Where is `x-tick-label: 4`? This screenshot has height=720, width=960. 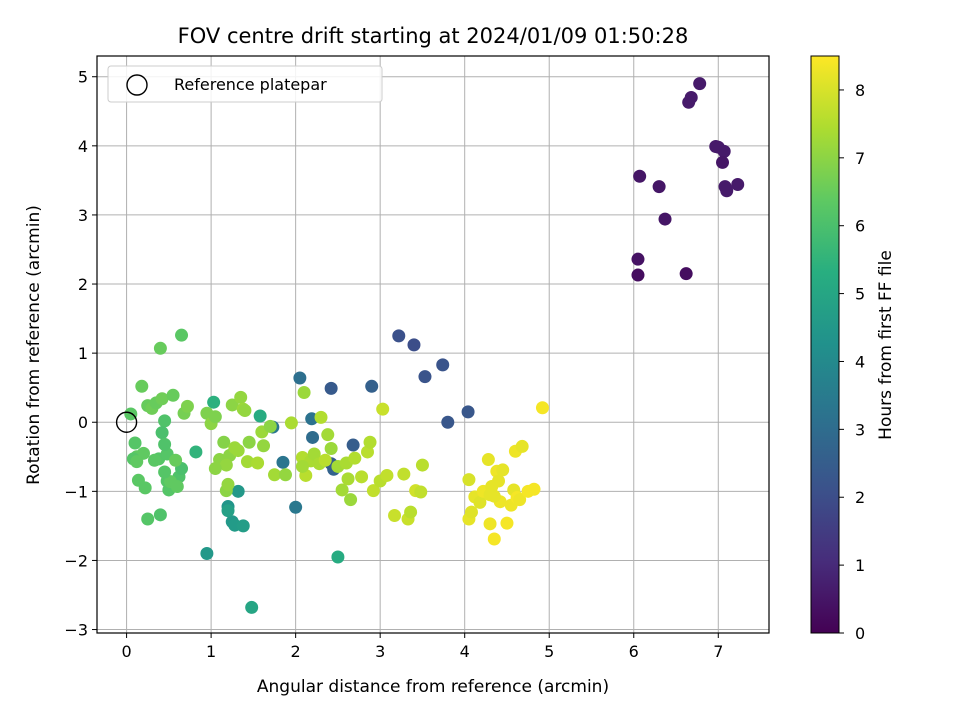
x-tick-label: 4 is located at coordinates (465, 651).